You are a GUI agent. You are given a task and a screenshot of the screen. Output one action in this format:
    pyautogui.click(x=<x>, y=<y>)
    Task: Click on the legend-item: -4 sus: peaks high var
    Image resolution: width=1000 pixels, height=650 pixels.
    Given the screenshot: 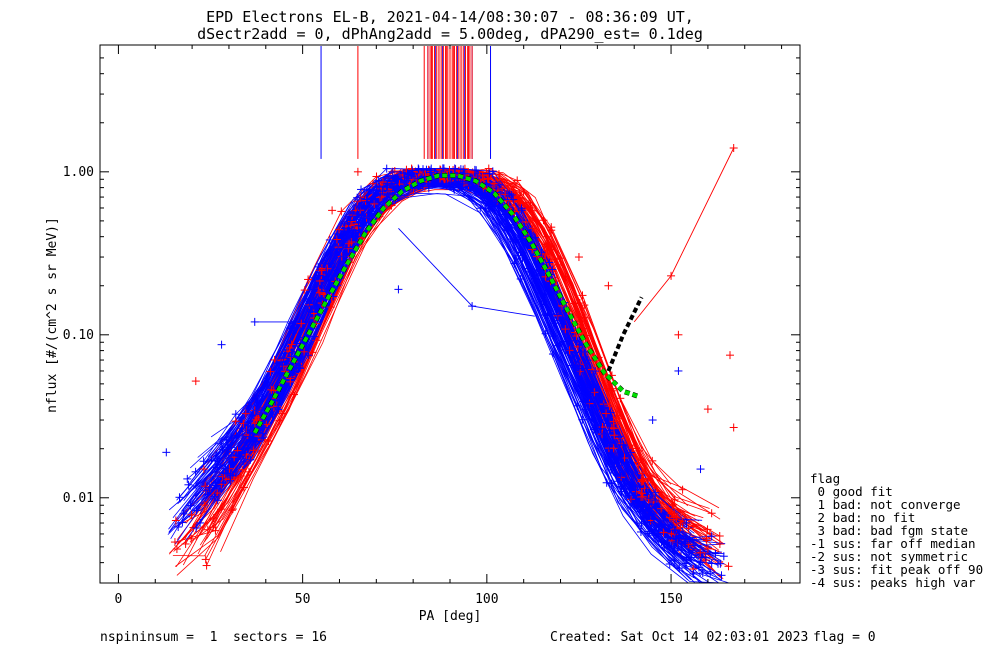 What is the action you would take?
    pyautogui.click(x=893, y=582)
    